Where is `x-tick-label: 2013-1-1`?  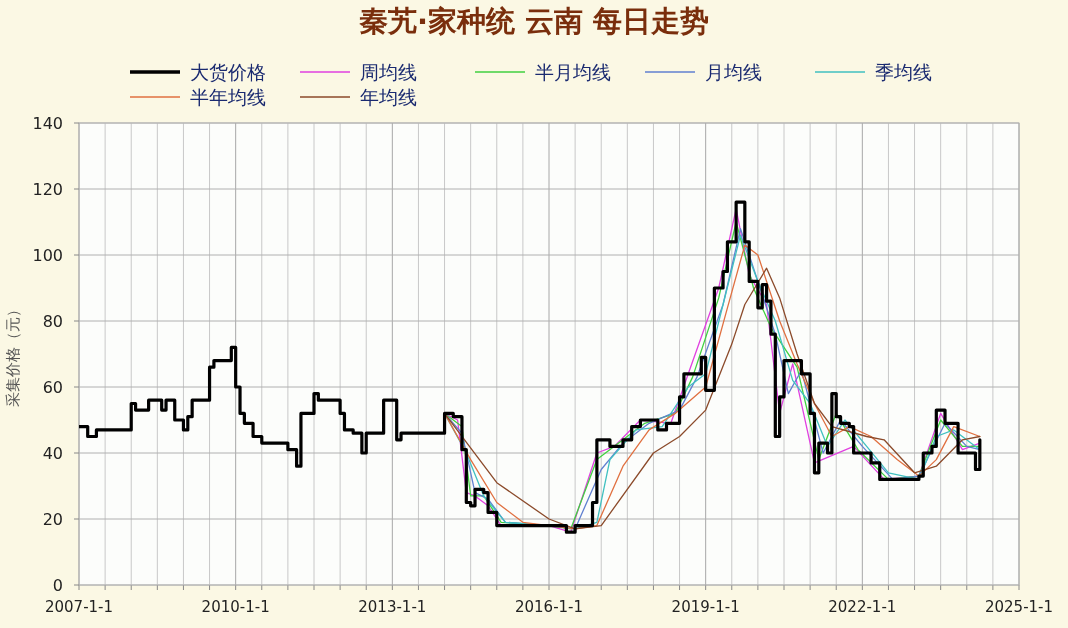
x-tick-label: 2013-1-1 is located at coordinates (392, 607).